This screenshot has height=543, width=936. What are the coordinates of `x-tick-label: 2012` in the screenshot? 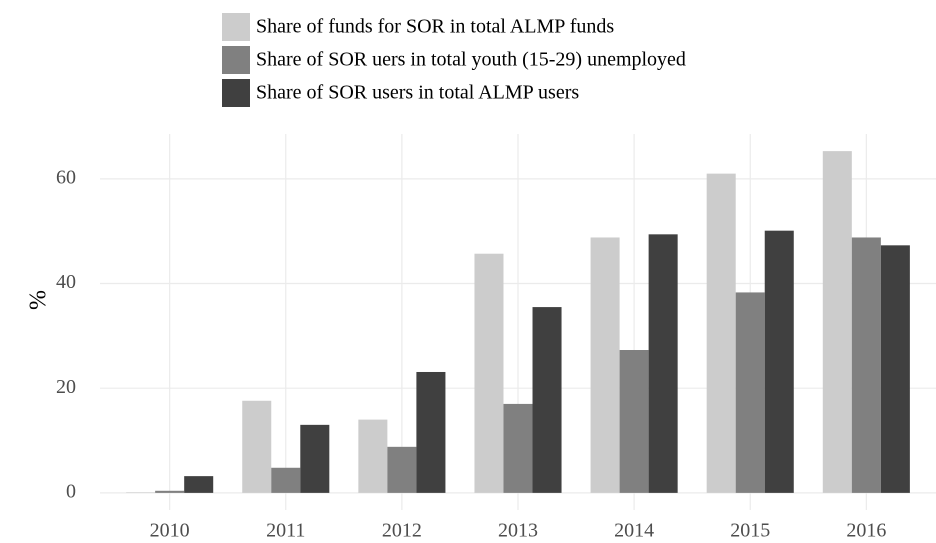 It's located at (402, 531).